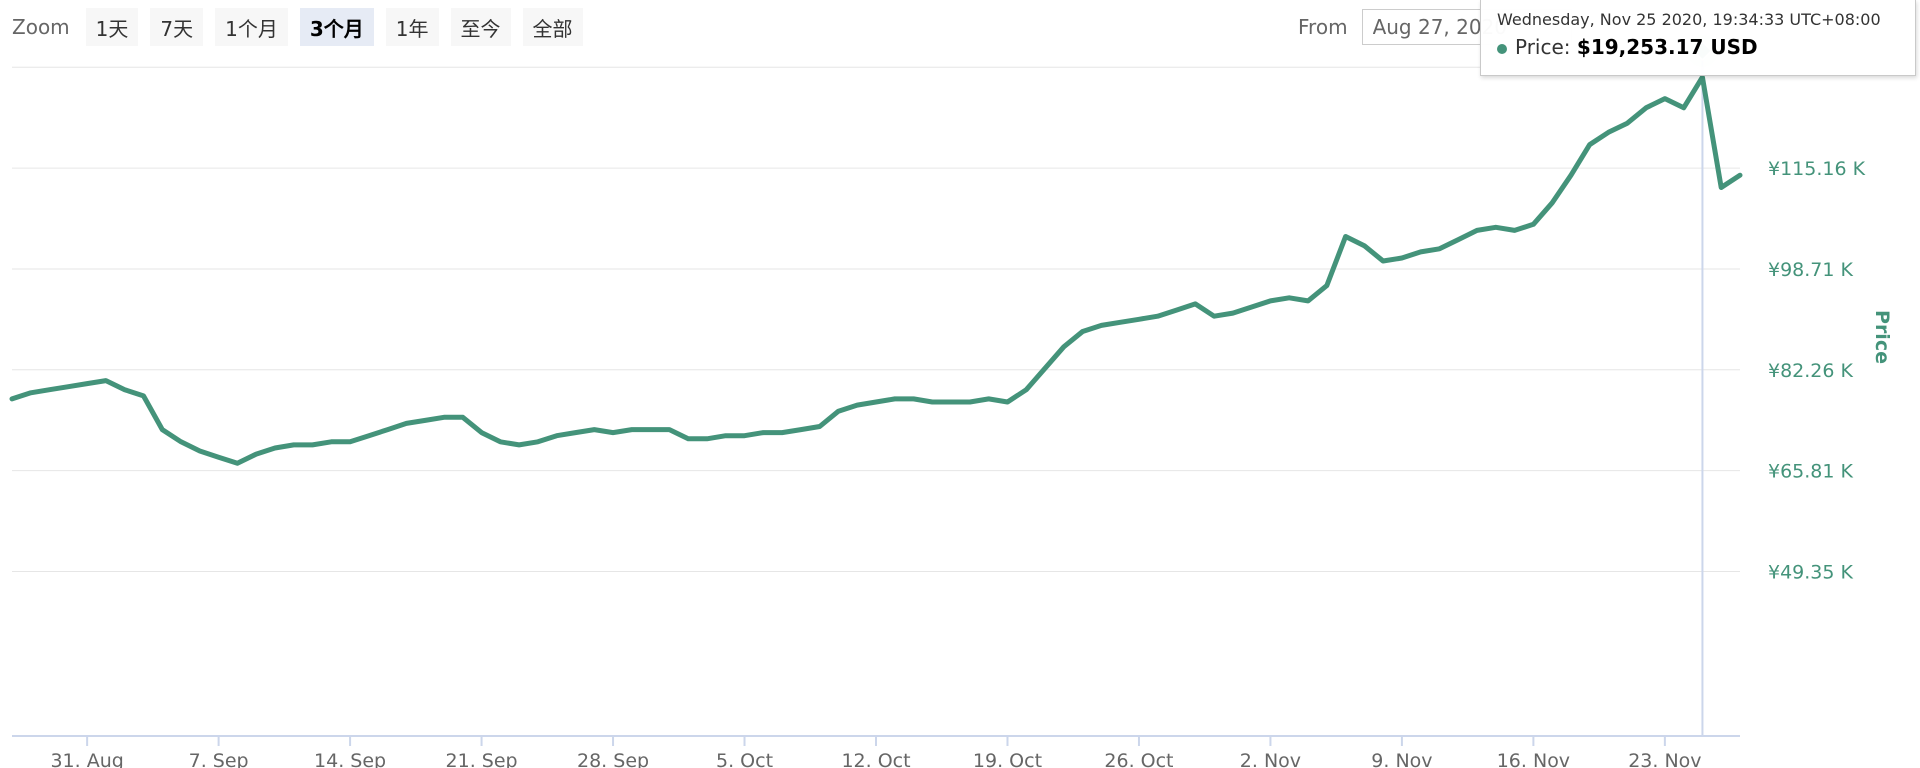  I want to click on x-tick-label-10: 9. Nov, so click(1401, 759).